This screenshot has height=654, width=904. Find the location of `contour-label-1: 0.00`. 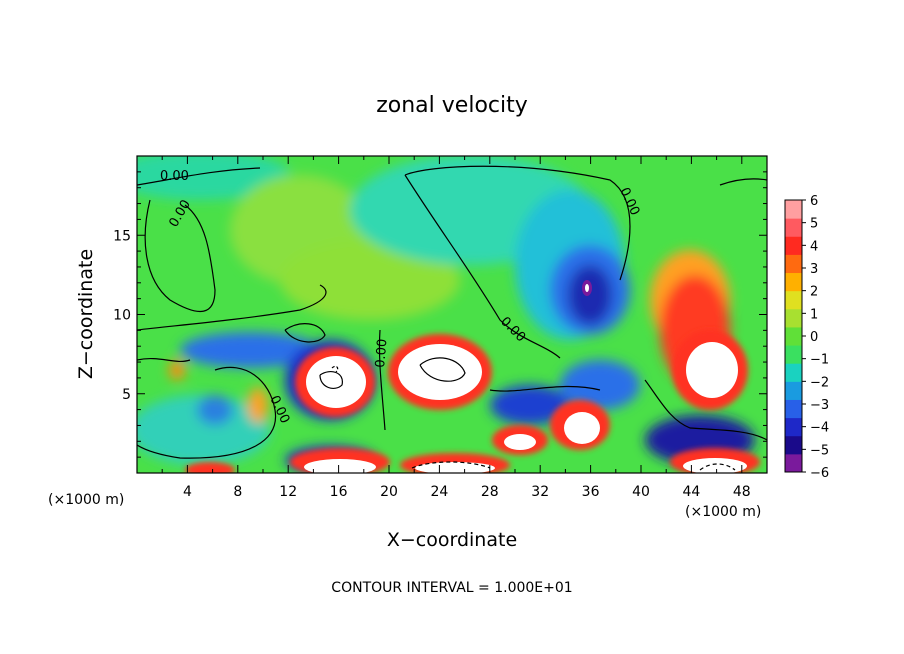

contour-label-1: 0.00 is located at coordinates (174, 176).